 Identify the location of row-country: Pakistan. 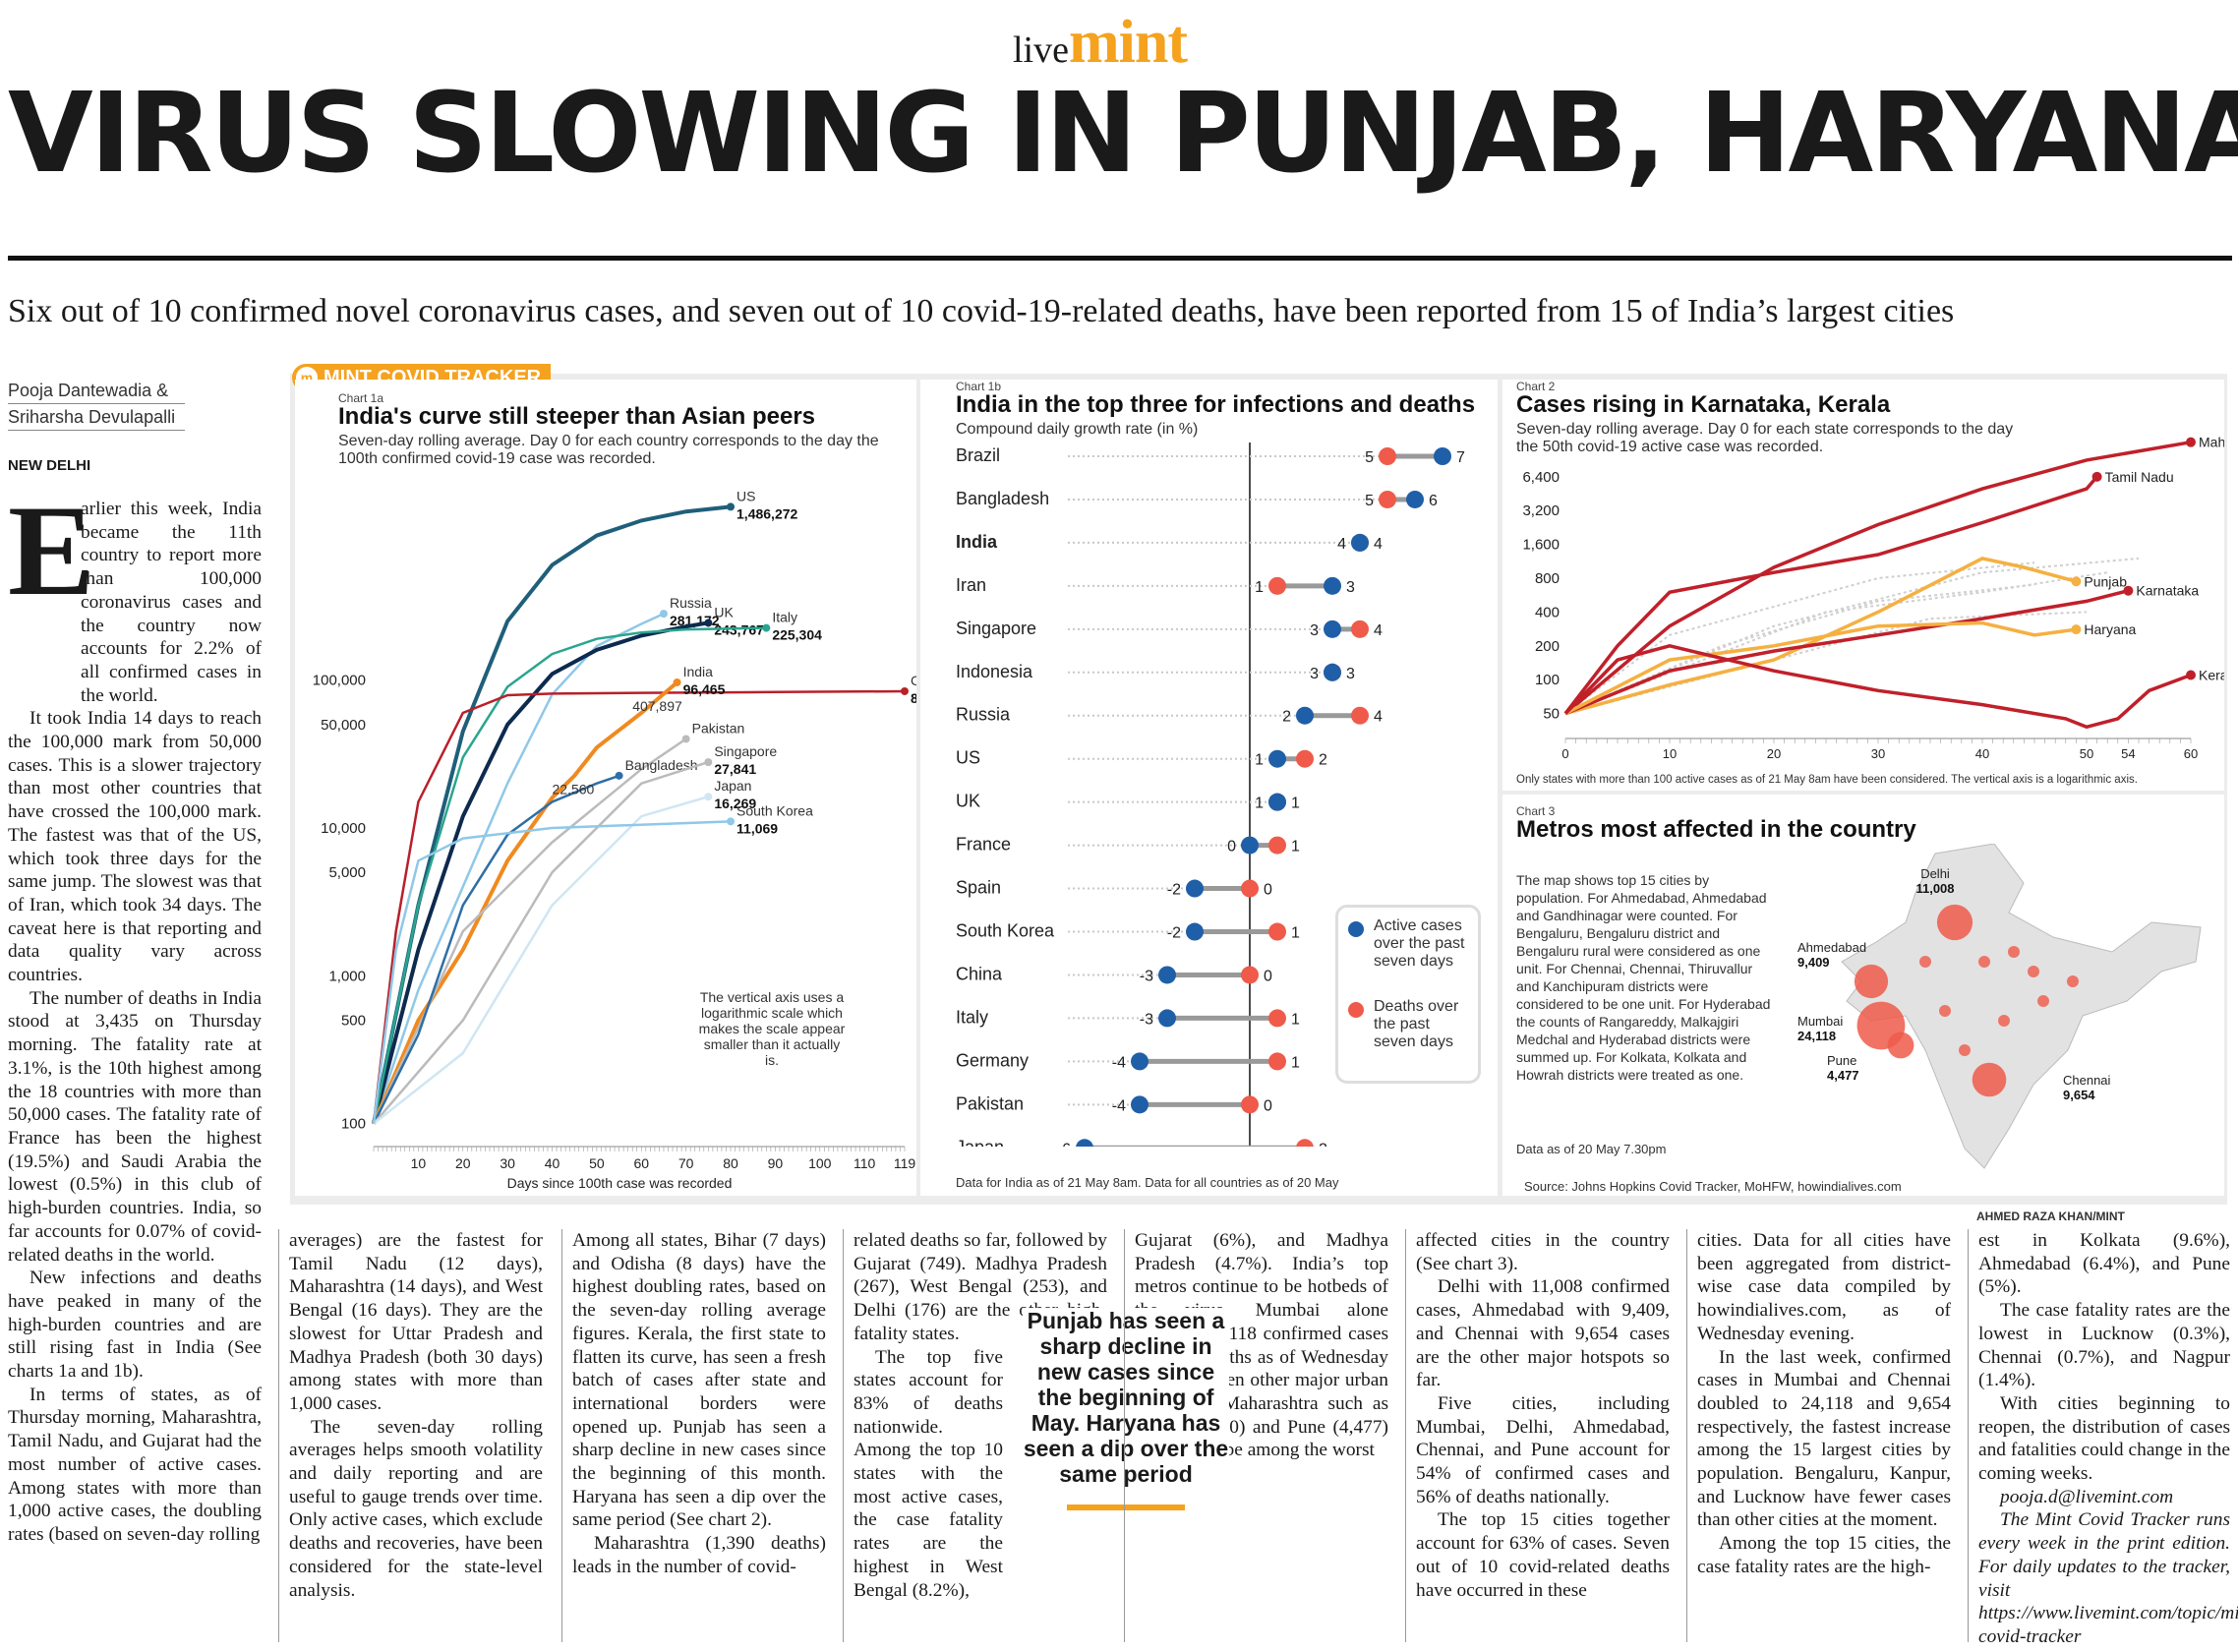
(990, 1103).